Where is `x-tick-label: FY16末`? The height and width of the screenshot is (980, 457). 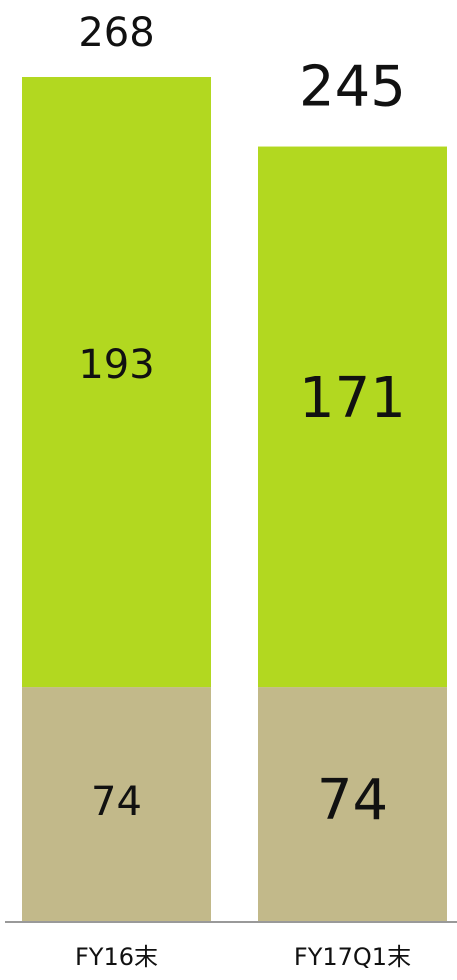
x-tick-label: FY16末 is located at coordinates (116, 957).